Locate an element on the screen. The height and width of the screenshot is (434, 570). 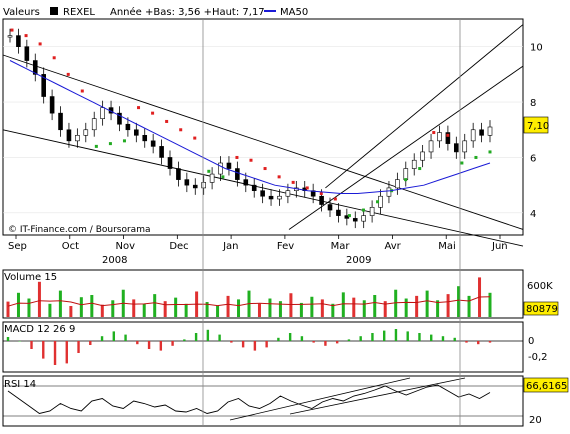
trendline is located at coordinates (424, 106).